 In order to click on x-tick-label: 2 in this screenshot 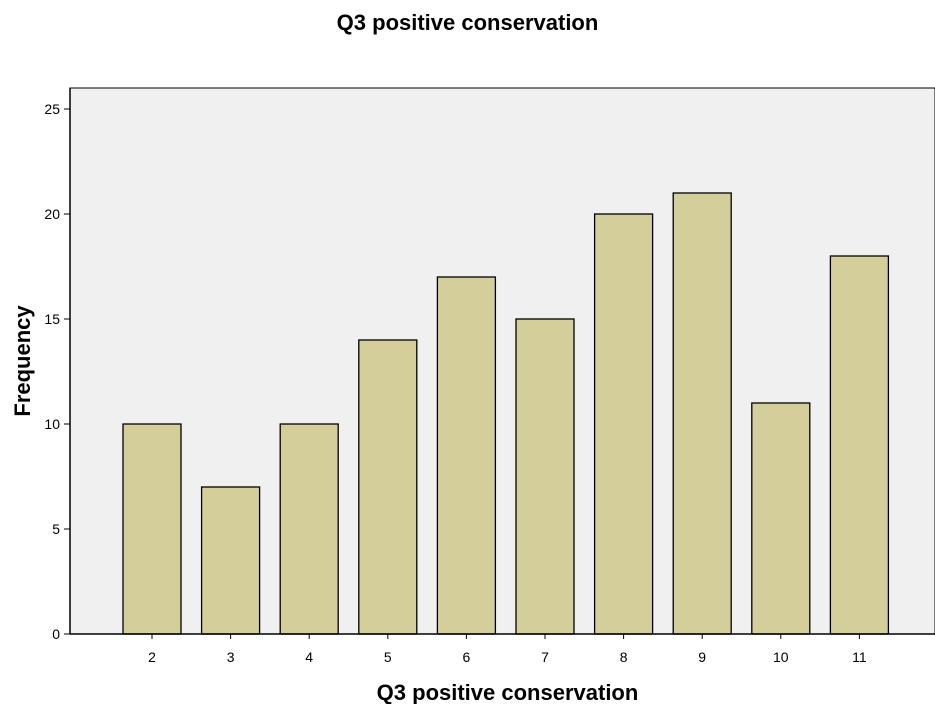, I will do `click(152, 657)`.